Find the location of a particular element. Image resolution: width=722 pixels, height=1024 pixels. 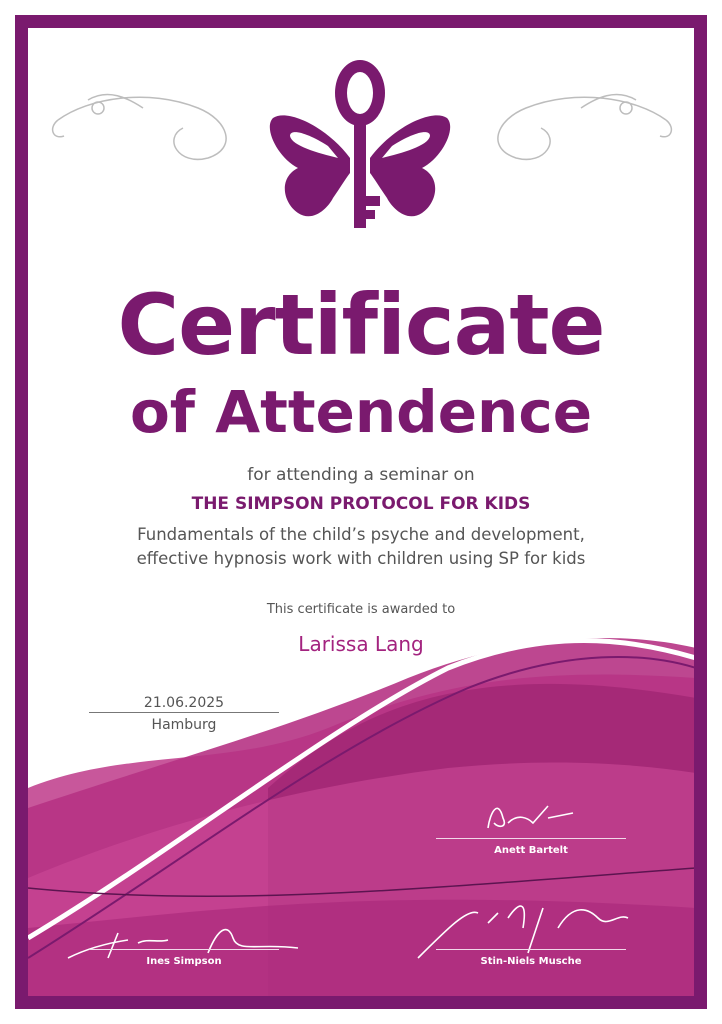

recipient-name: Larissa Lang is located at coordinates (361, 644).